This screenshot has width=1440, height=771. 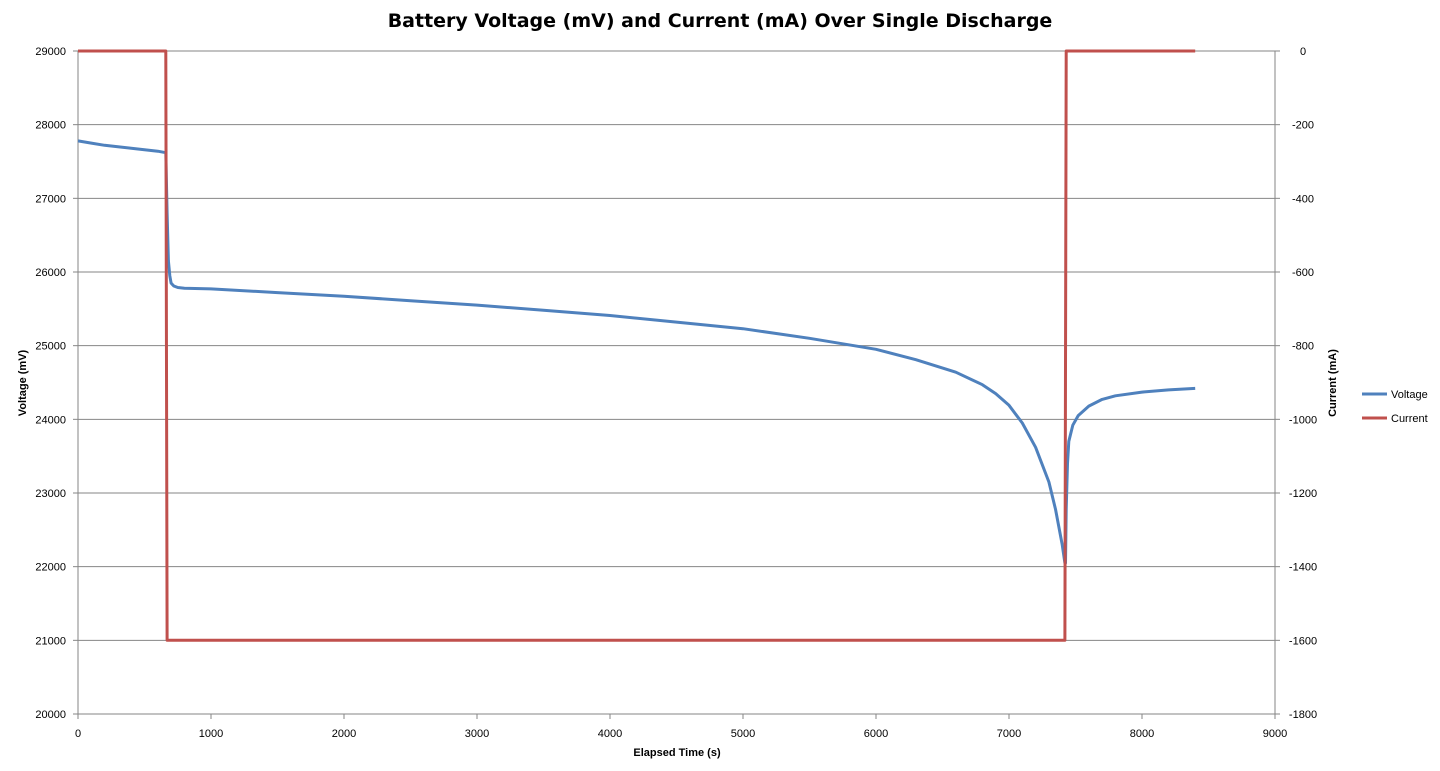 What do you see at coordinates (1303, 641) in the screenshot?
I see `y2-tick-label: -1600` at bounding box center [1303, 641].